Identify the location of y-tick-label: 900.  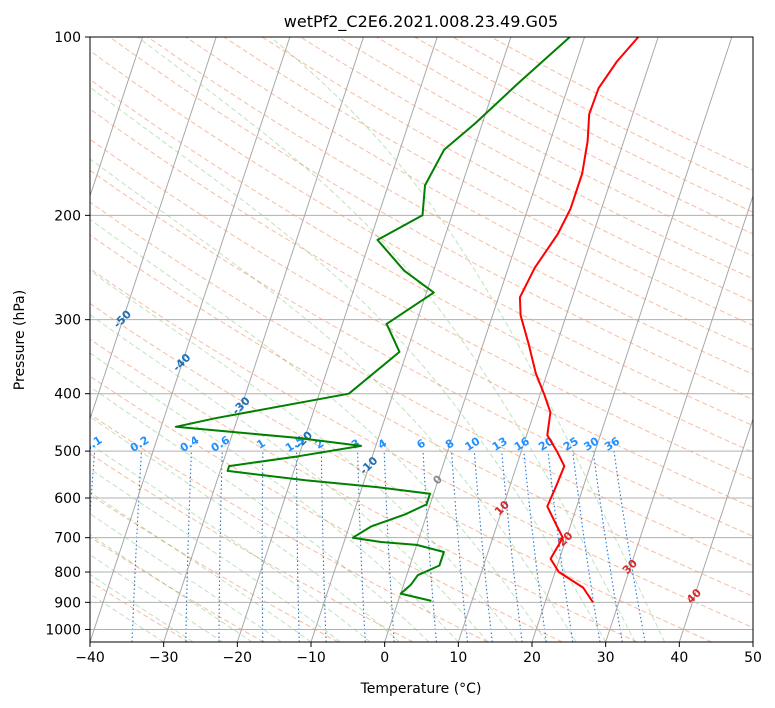
(67, 603).